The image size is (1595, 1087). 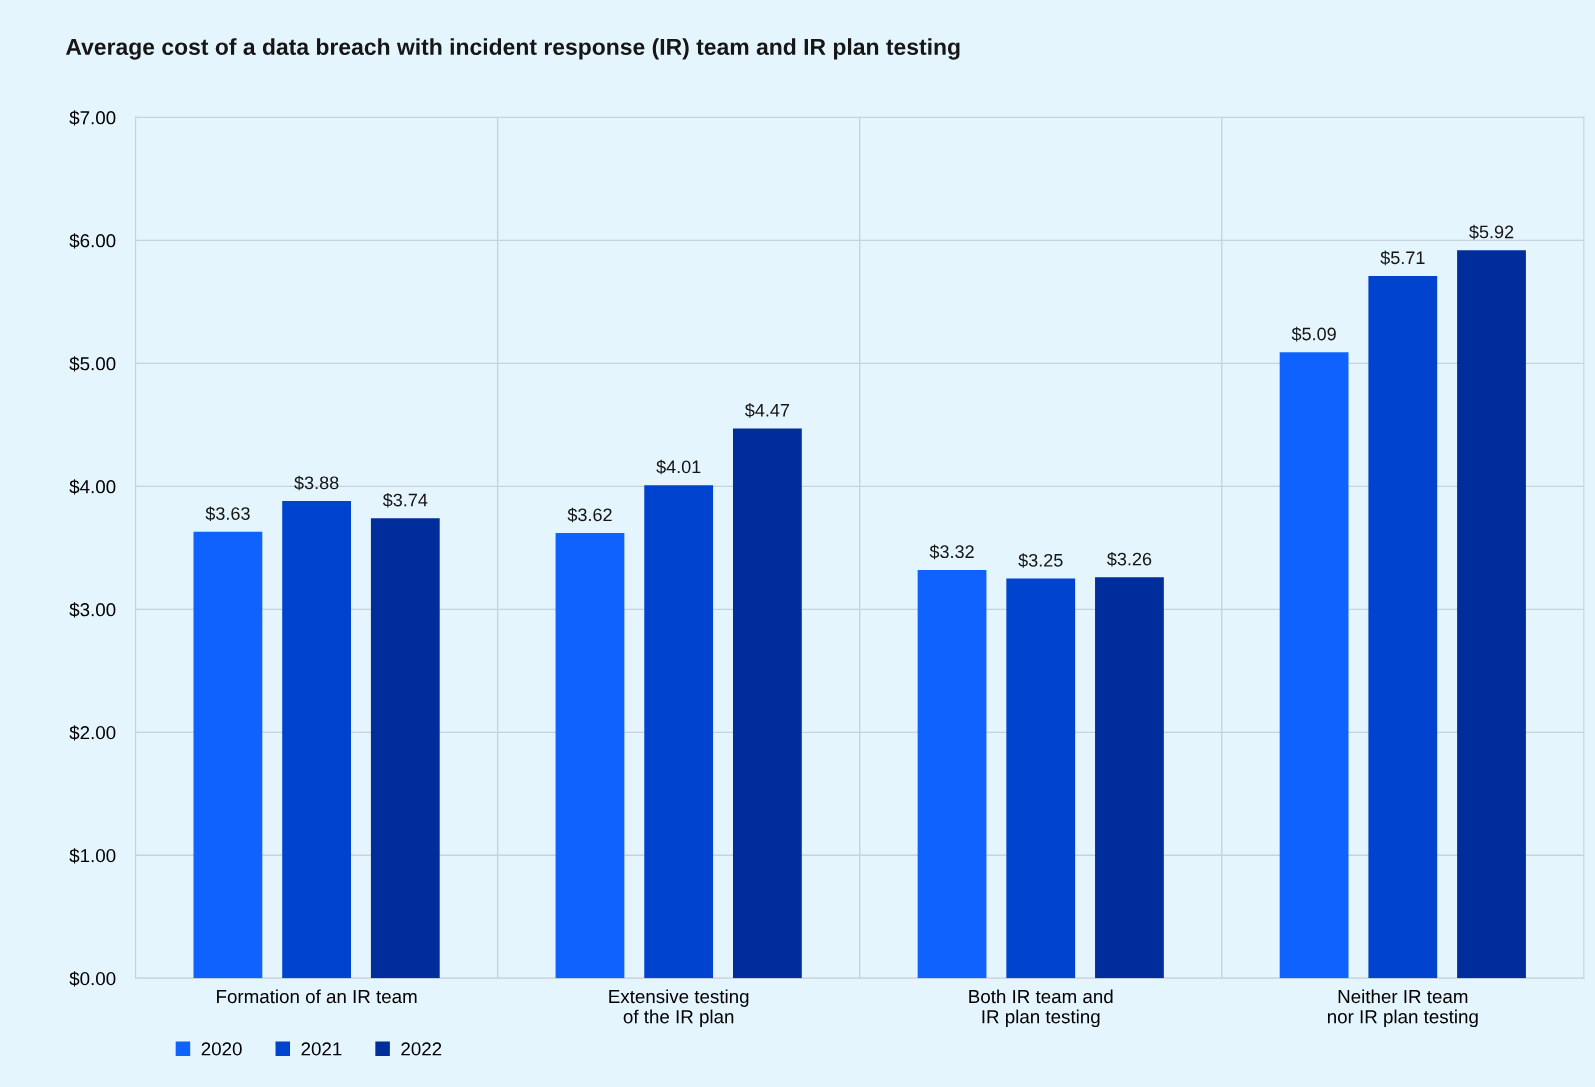 What do you see at coordinates (1402, 258) in the screenshot?
I see `text: $5.71` at bounding box center [1402, 258].